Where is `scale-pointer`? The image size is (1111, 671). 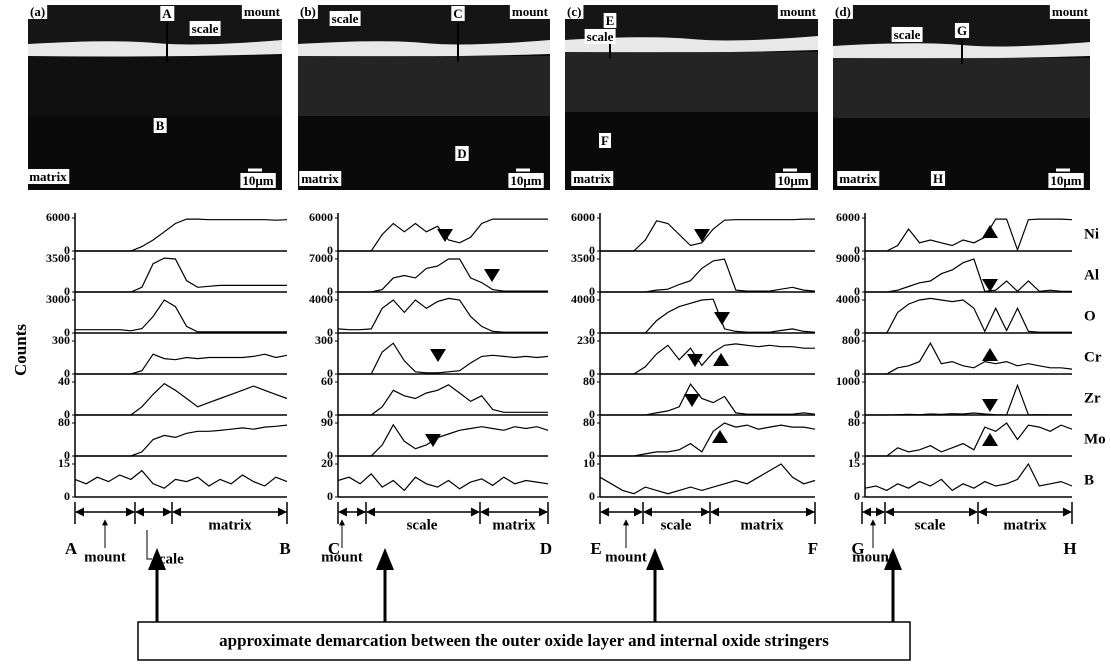
scale-pointer is located at coordinates (149, 545).